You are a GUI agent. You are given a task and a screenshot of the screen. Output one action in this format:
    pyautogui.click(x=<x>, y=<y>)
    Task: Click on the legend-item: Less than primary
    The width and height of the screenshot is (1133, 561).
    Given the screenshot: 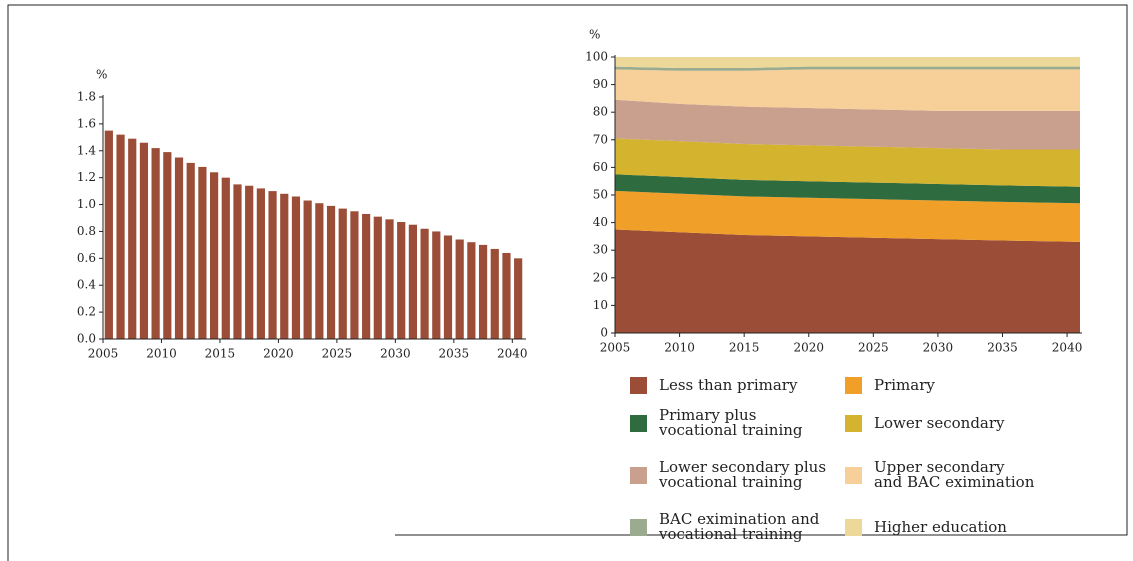 What is the action you would take?
    pyautogui.click(x=735, y=385)
    